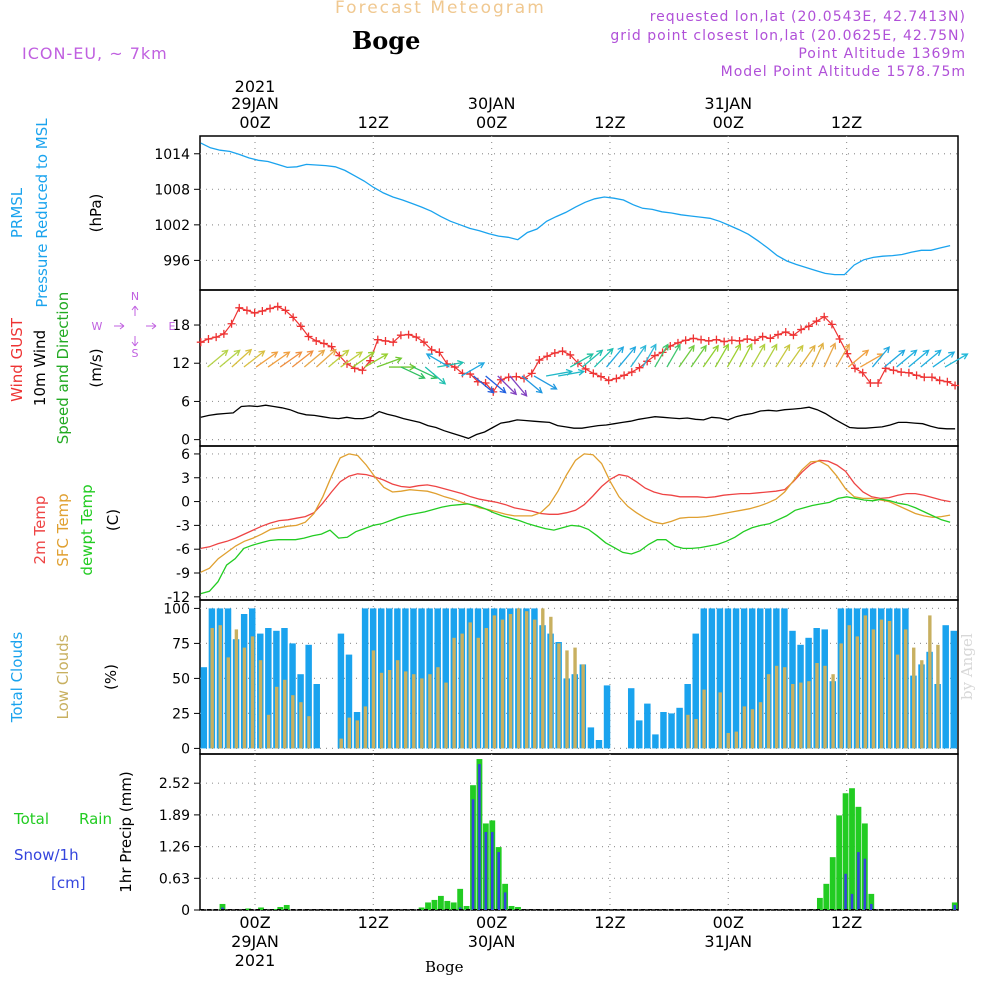 Image resolution: width=1000 pixels, height=1000 pixels. What do you see at coordinates (807, 17) in the screenshot?
I see `requested-coords: requested lon,lat (20.0543E, 42.7413N)` at bounding box center [807, 17].